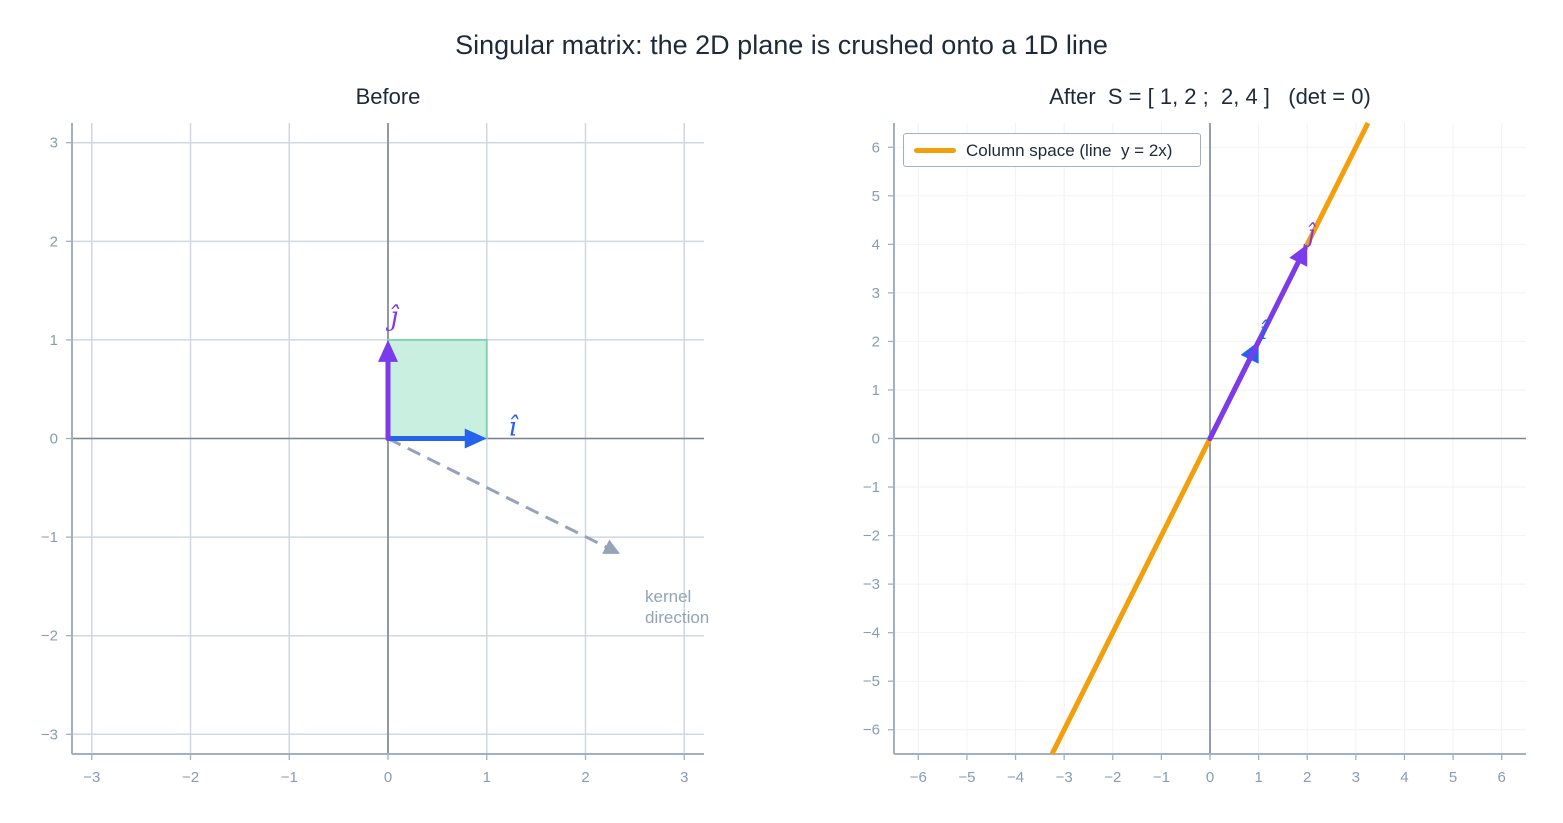 The image size is (1563, 823). I want to click on x-tick-label: −6, so click(918, 777).